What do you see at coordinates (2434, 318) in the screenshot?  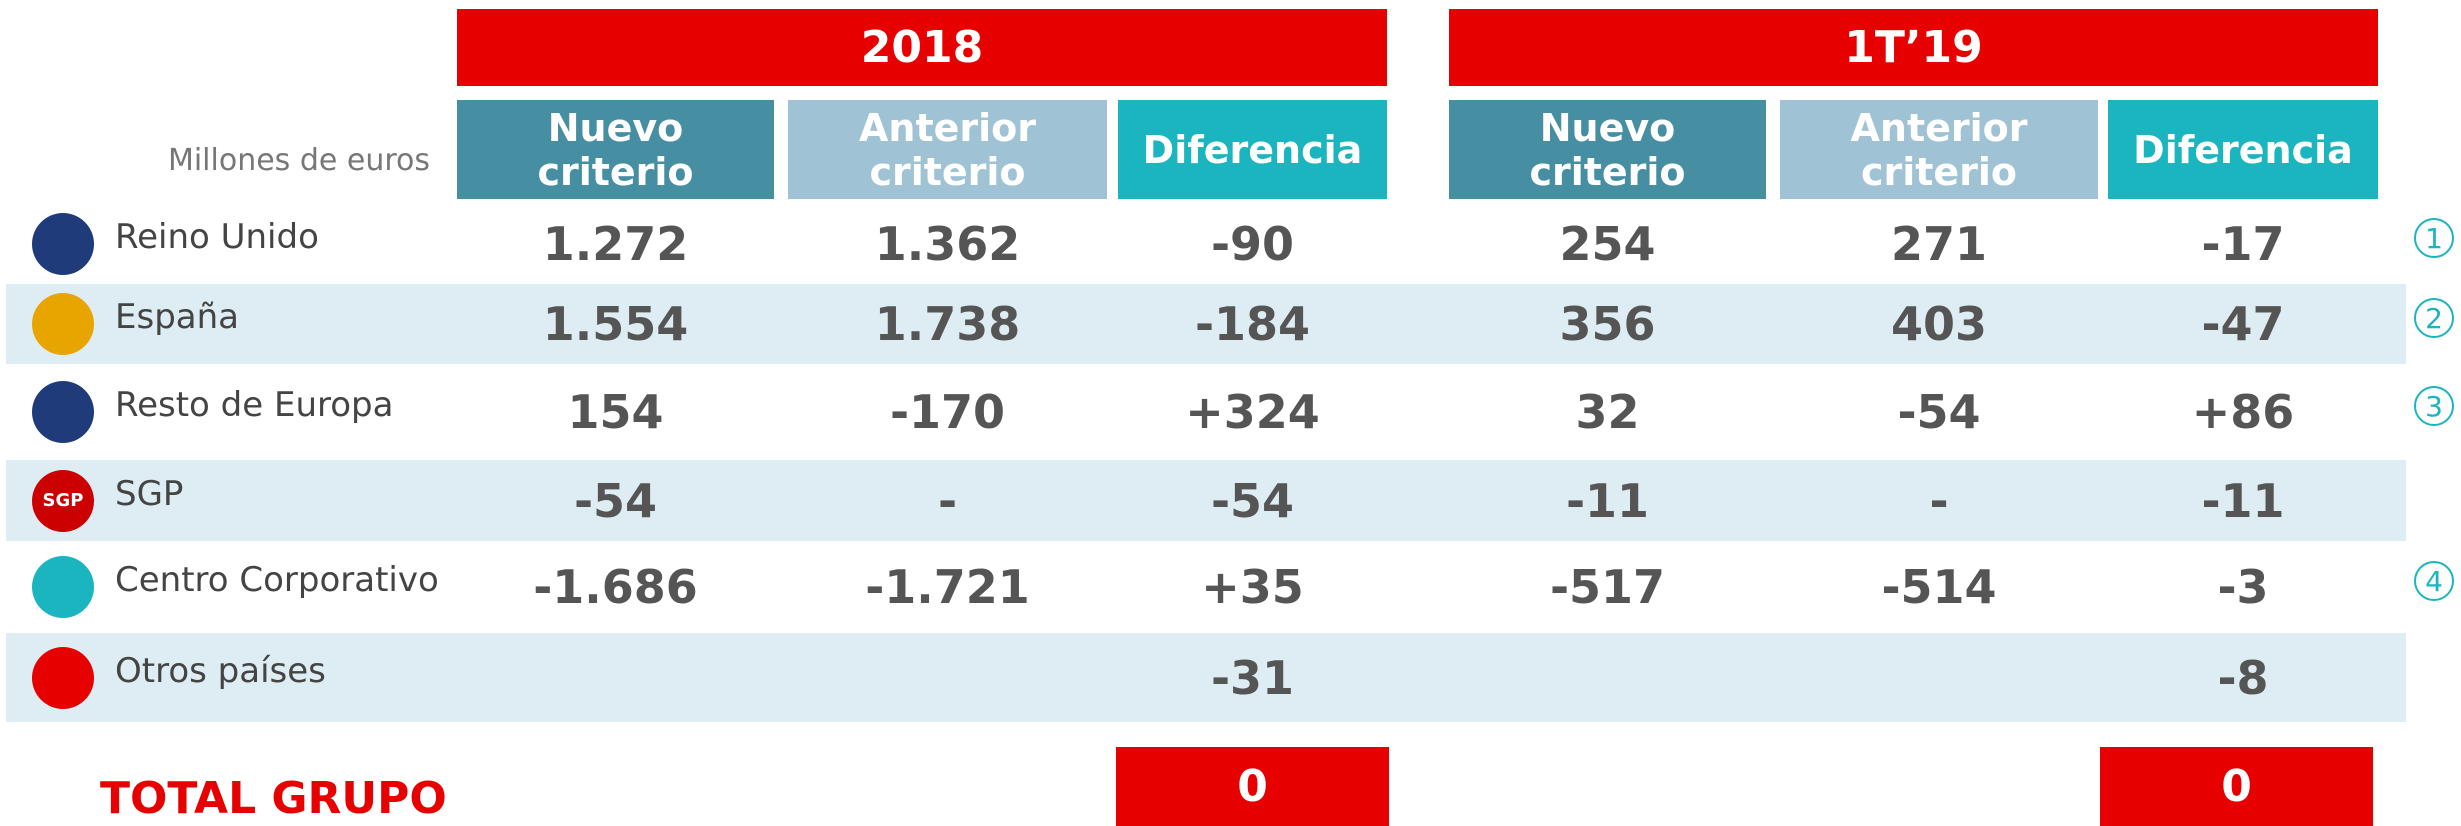 I see `note-marker: 2` at bounding box center [2434, 318].